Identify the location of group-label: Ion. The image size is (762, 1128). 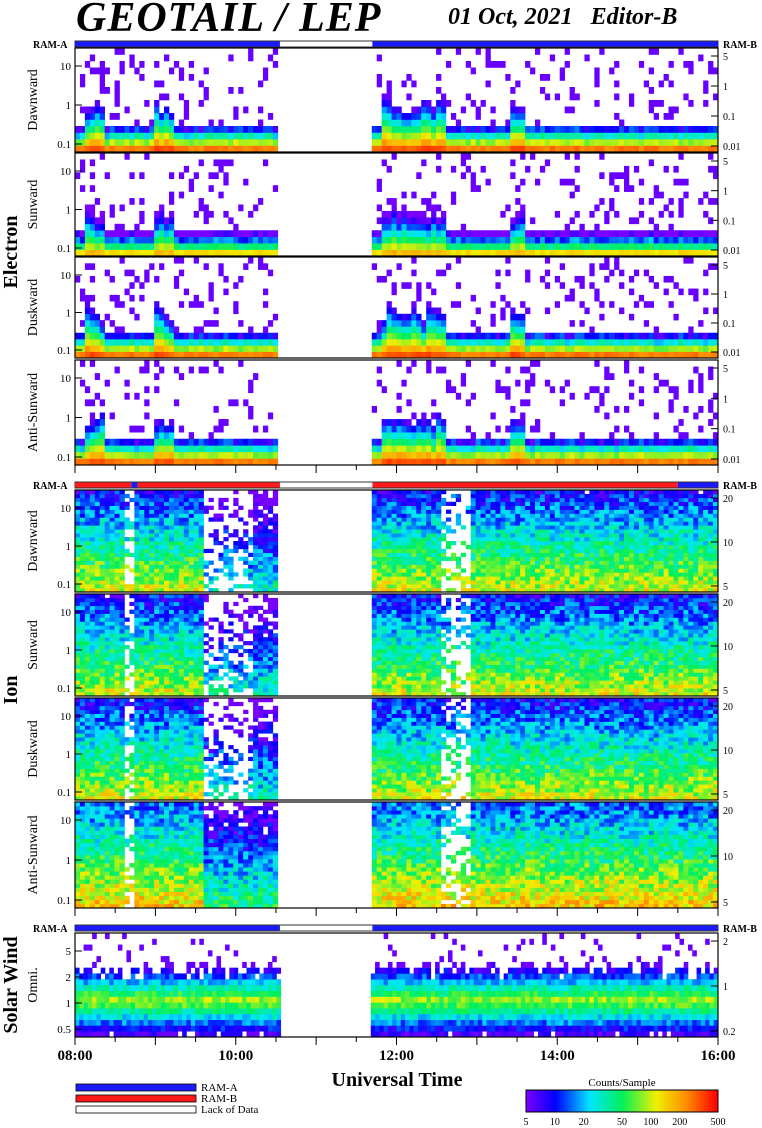
(11, 690).